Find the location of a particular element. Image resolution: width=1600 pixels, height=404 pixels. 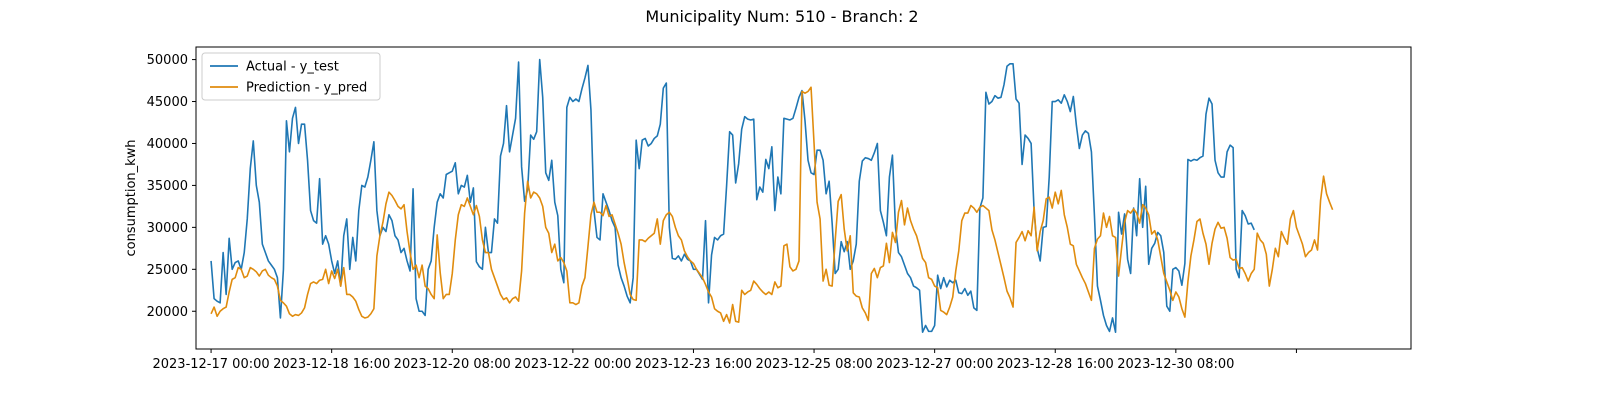

y-tick-label: 50000 is located at coordinates (167, 60).